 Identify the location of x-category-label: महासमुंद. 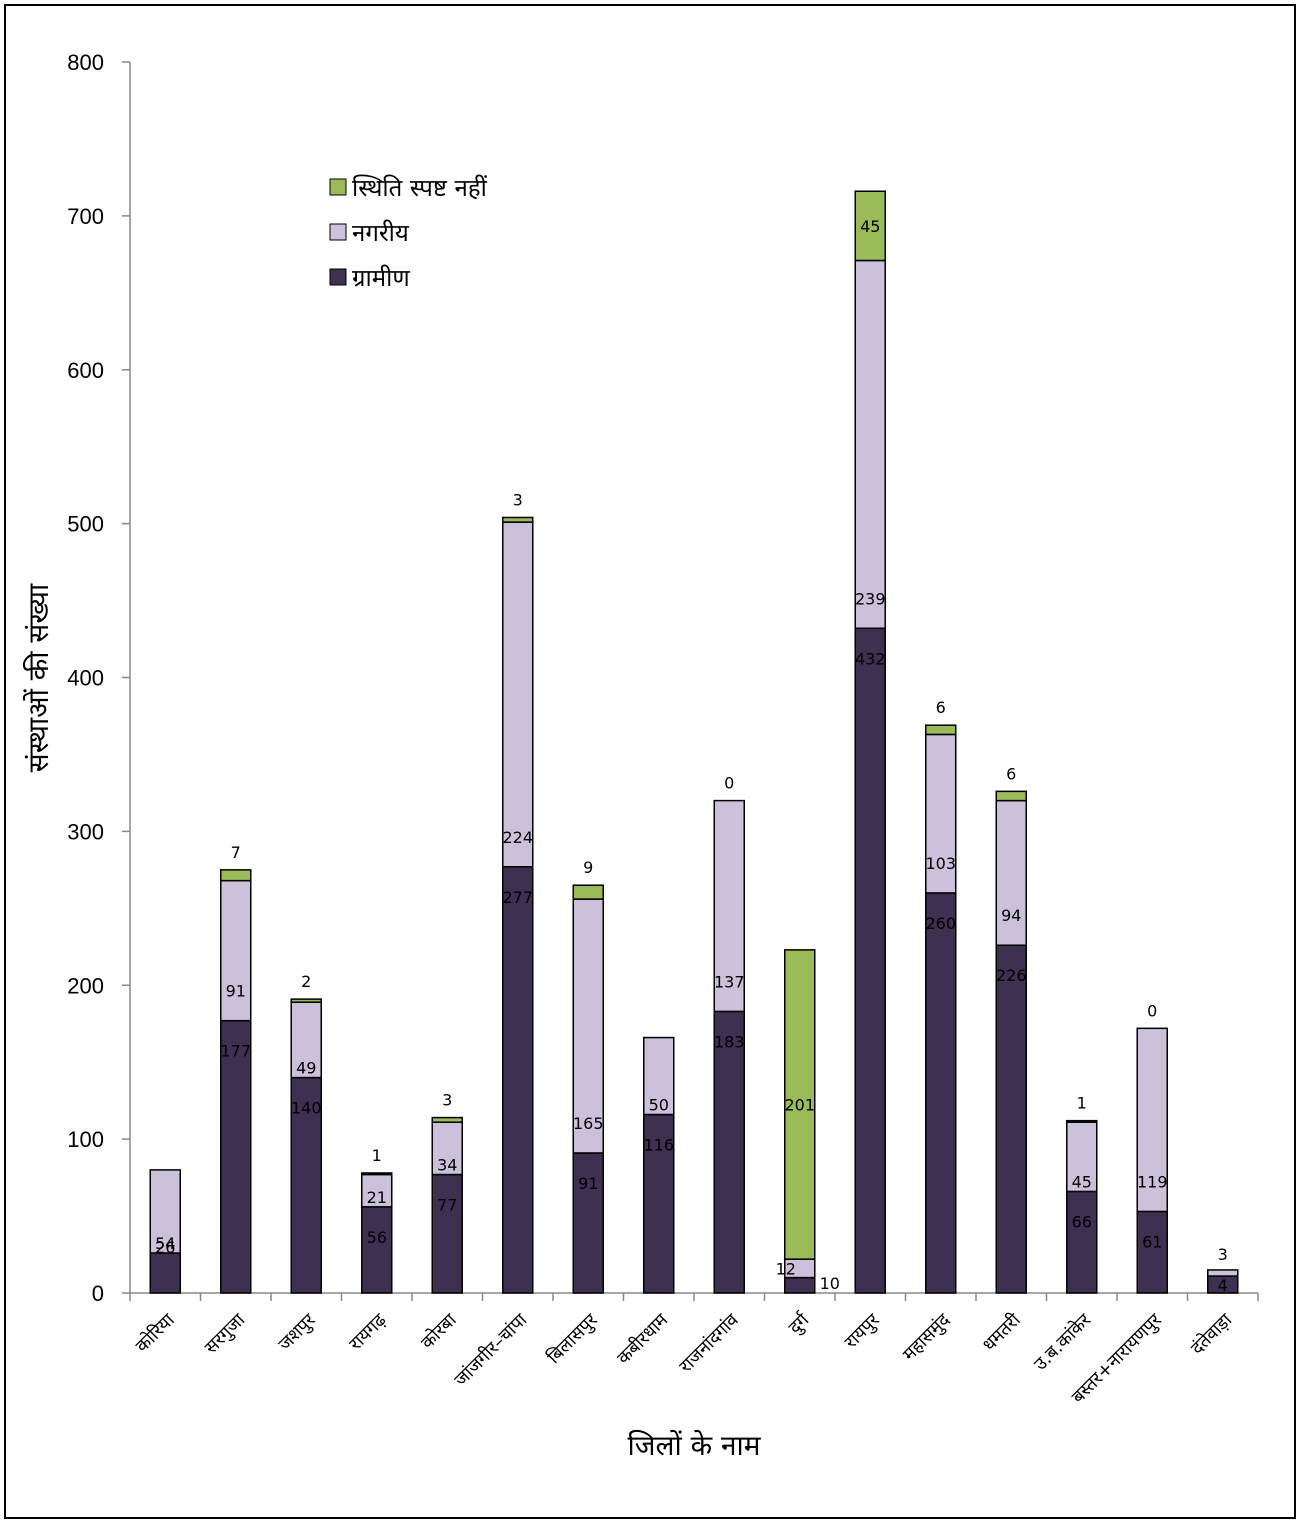
(927, 1337).